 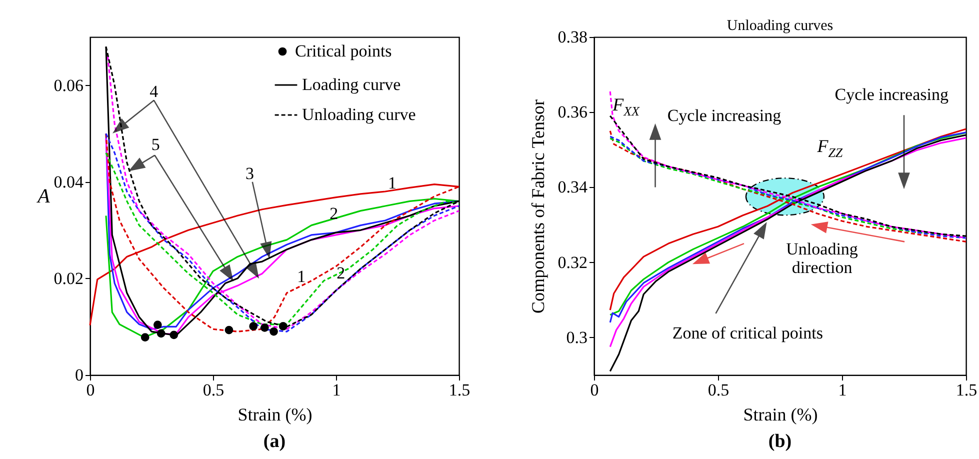 What do you see at coordinates (154, 92) in the screenshot?
I see `annotation: 4` at bounding box center [154, 92].